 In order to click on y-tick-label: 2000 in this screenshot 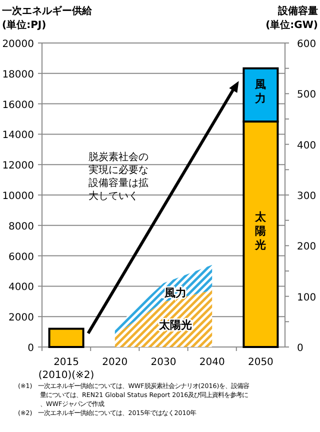, I will do `click(21, 318)`.